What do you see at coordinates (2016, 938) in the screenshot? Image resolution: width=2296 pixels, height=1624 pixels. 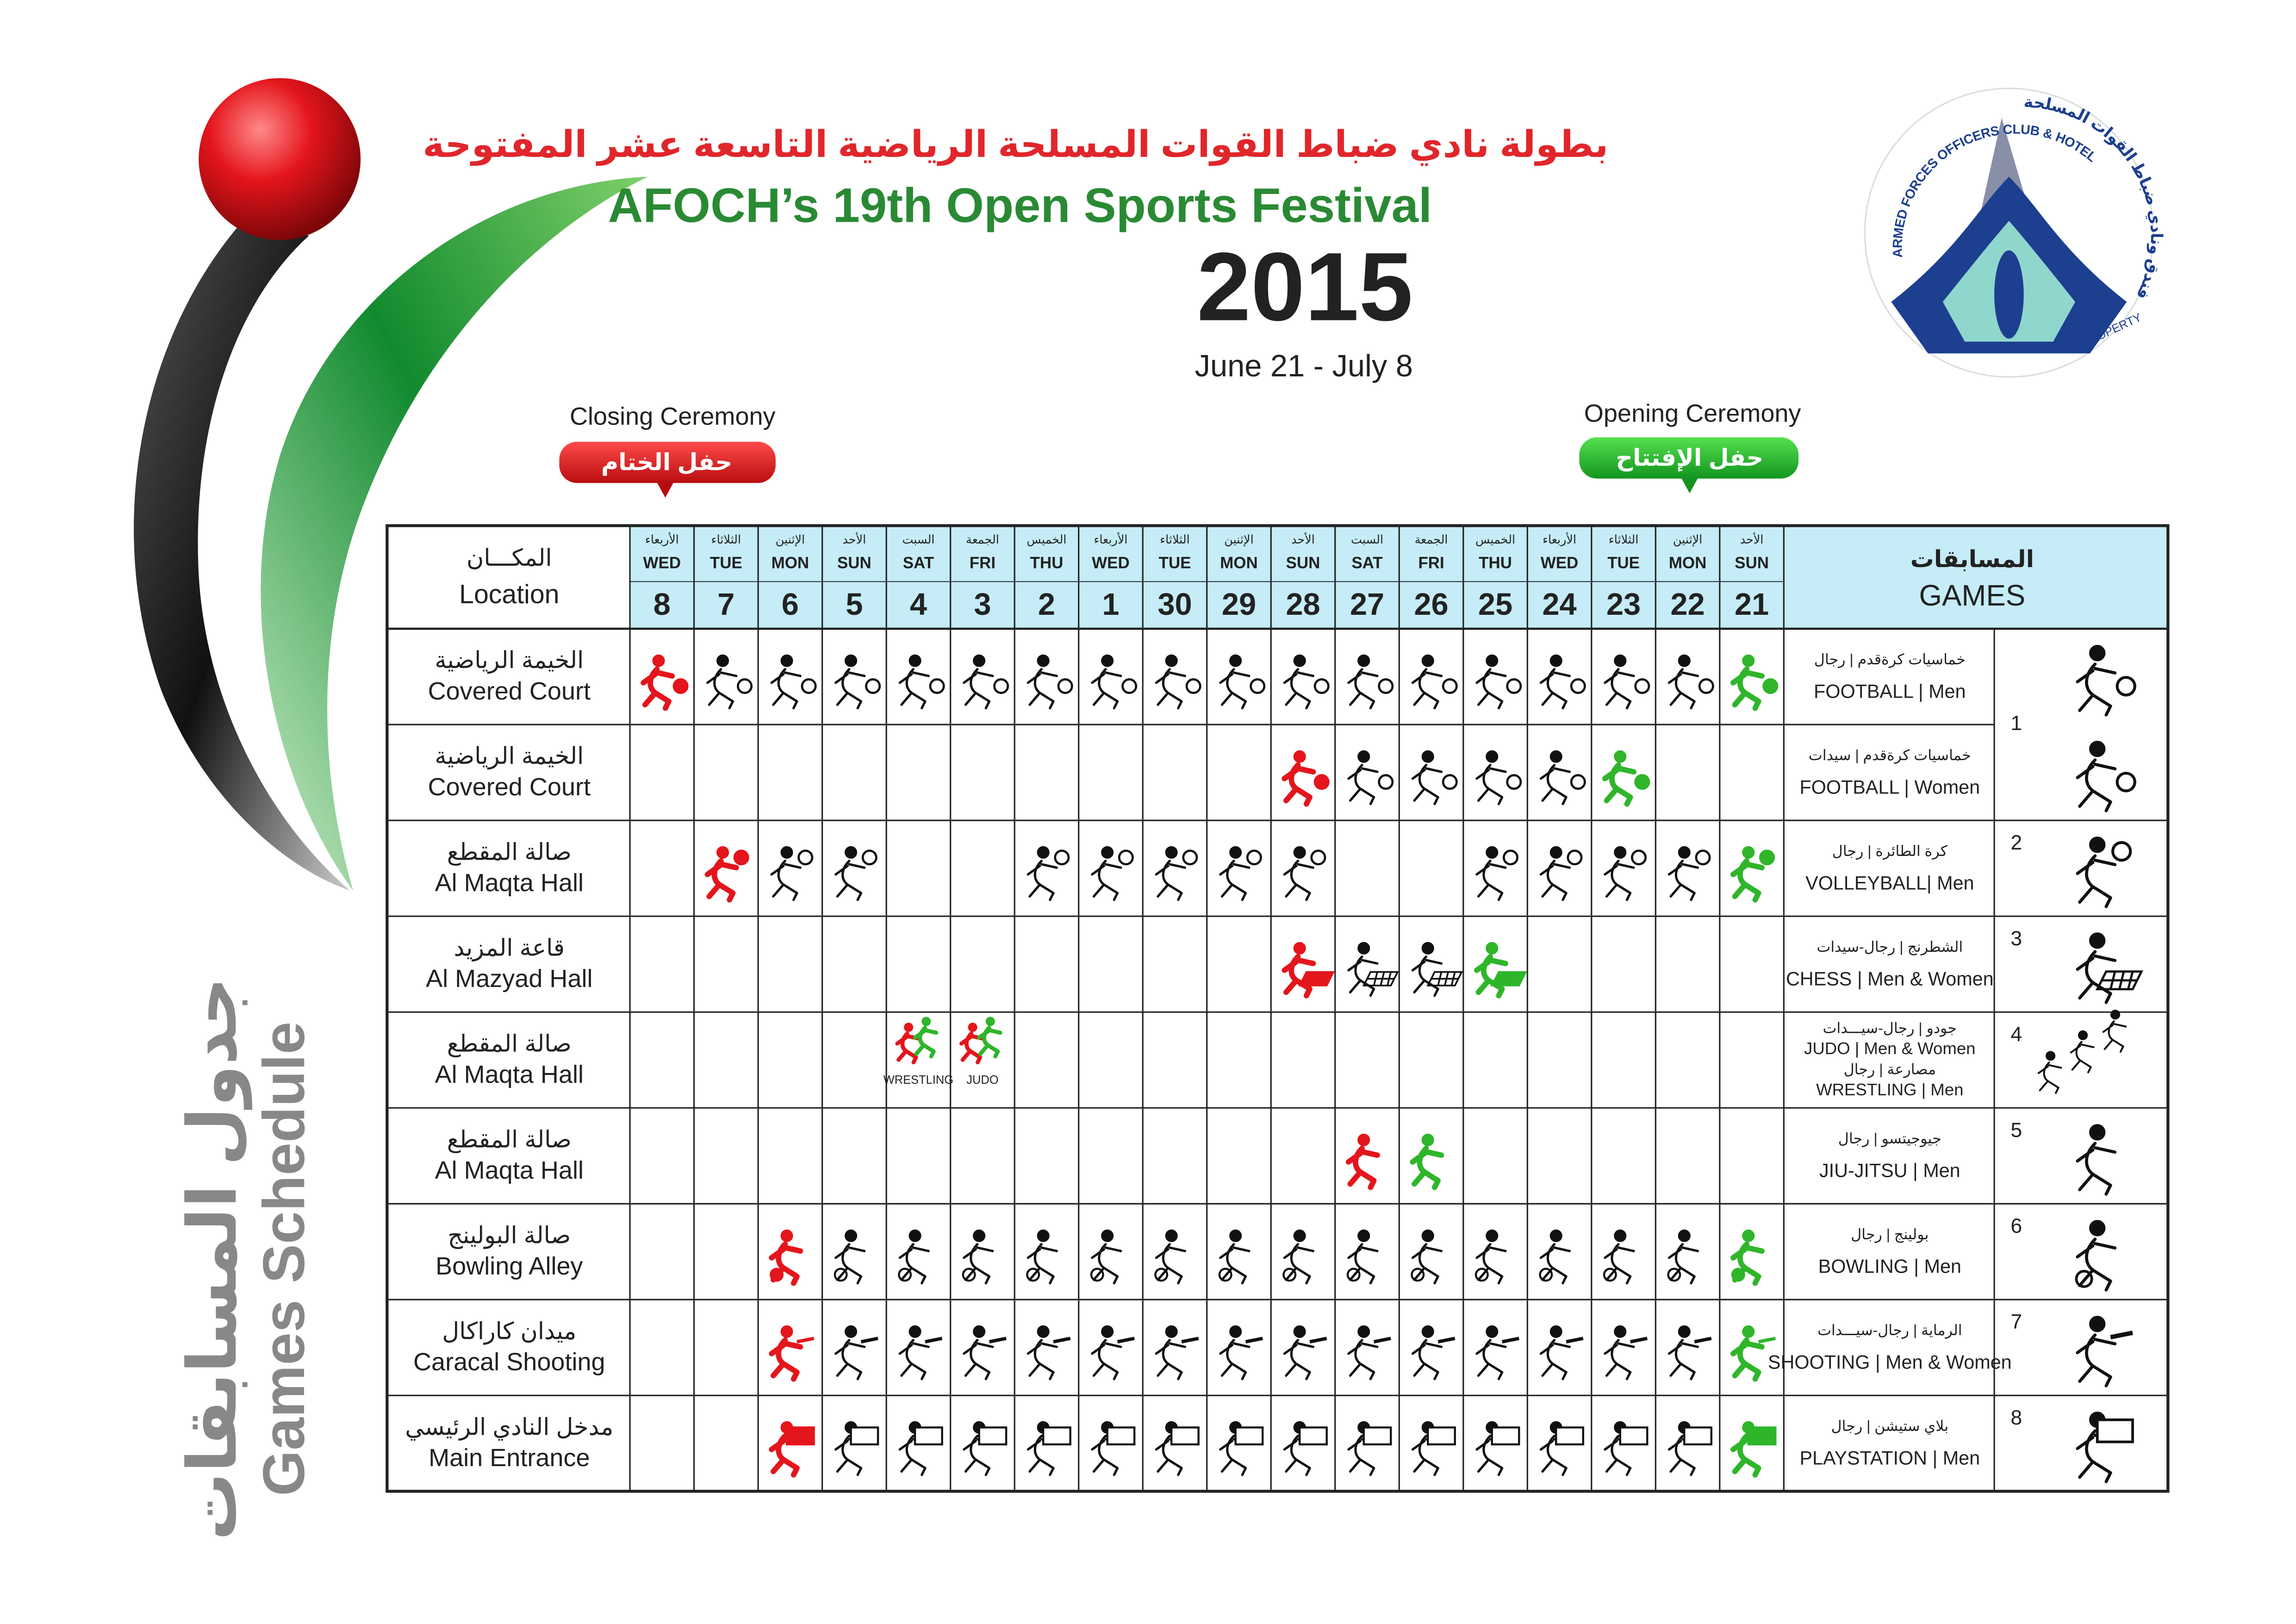 I see `game-number: 3` at bounding box center [2016, 938].